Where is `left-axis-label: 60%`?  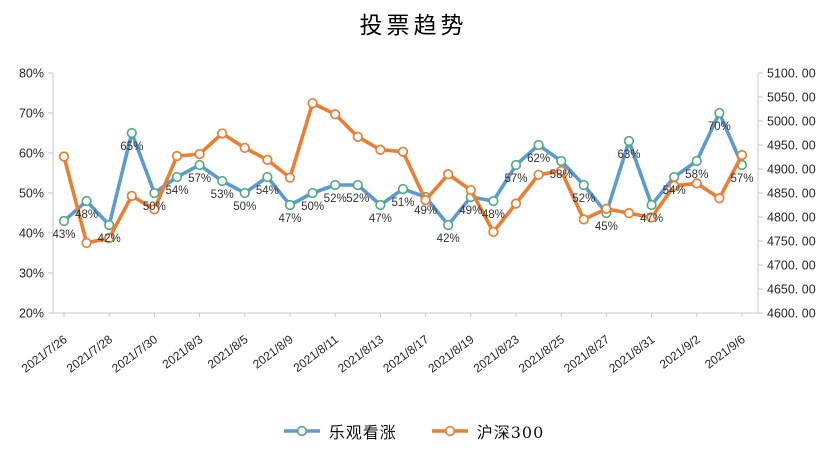
left-axis-label: 60% is located at coordinates (31, 154).